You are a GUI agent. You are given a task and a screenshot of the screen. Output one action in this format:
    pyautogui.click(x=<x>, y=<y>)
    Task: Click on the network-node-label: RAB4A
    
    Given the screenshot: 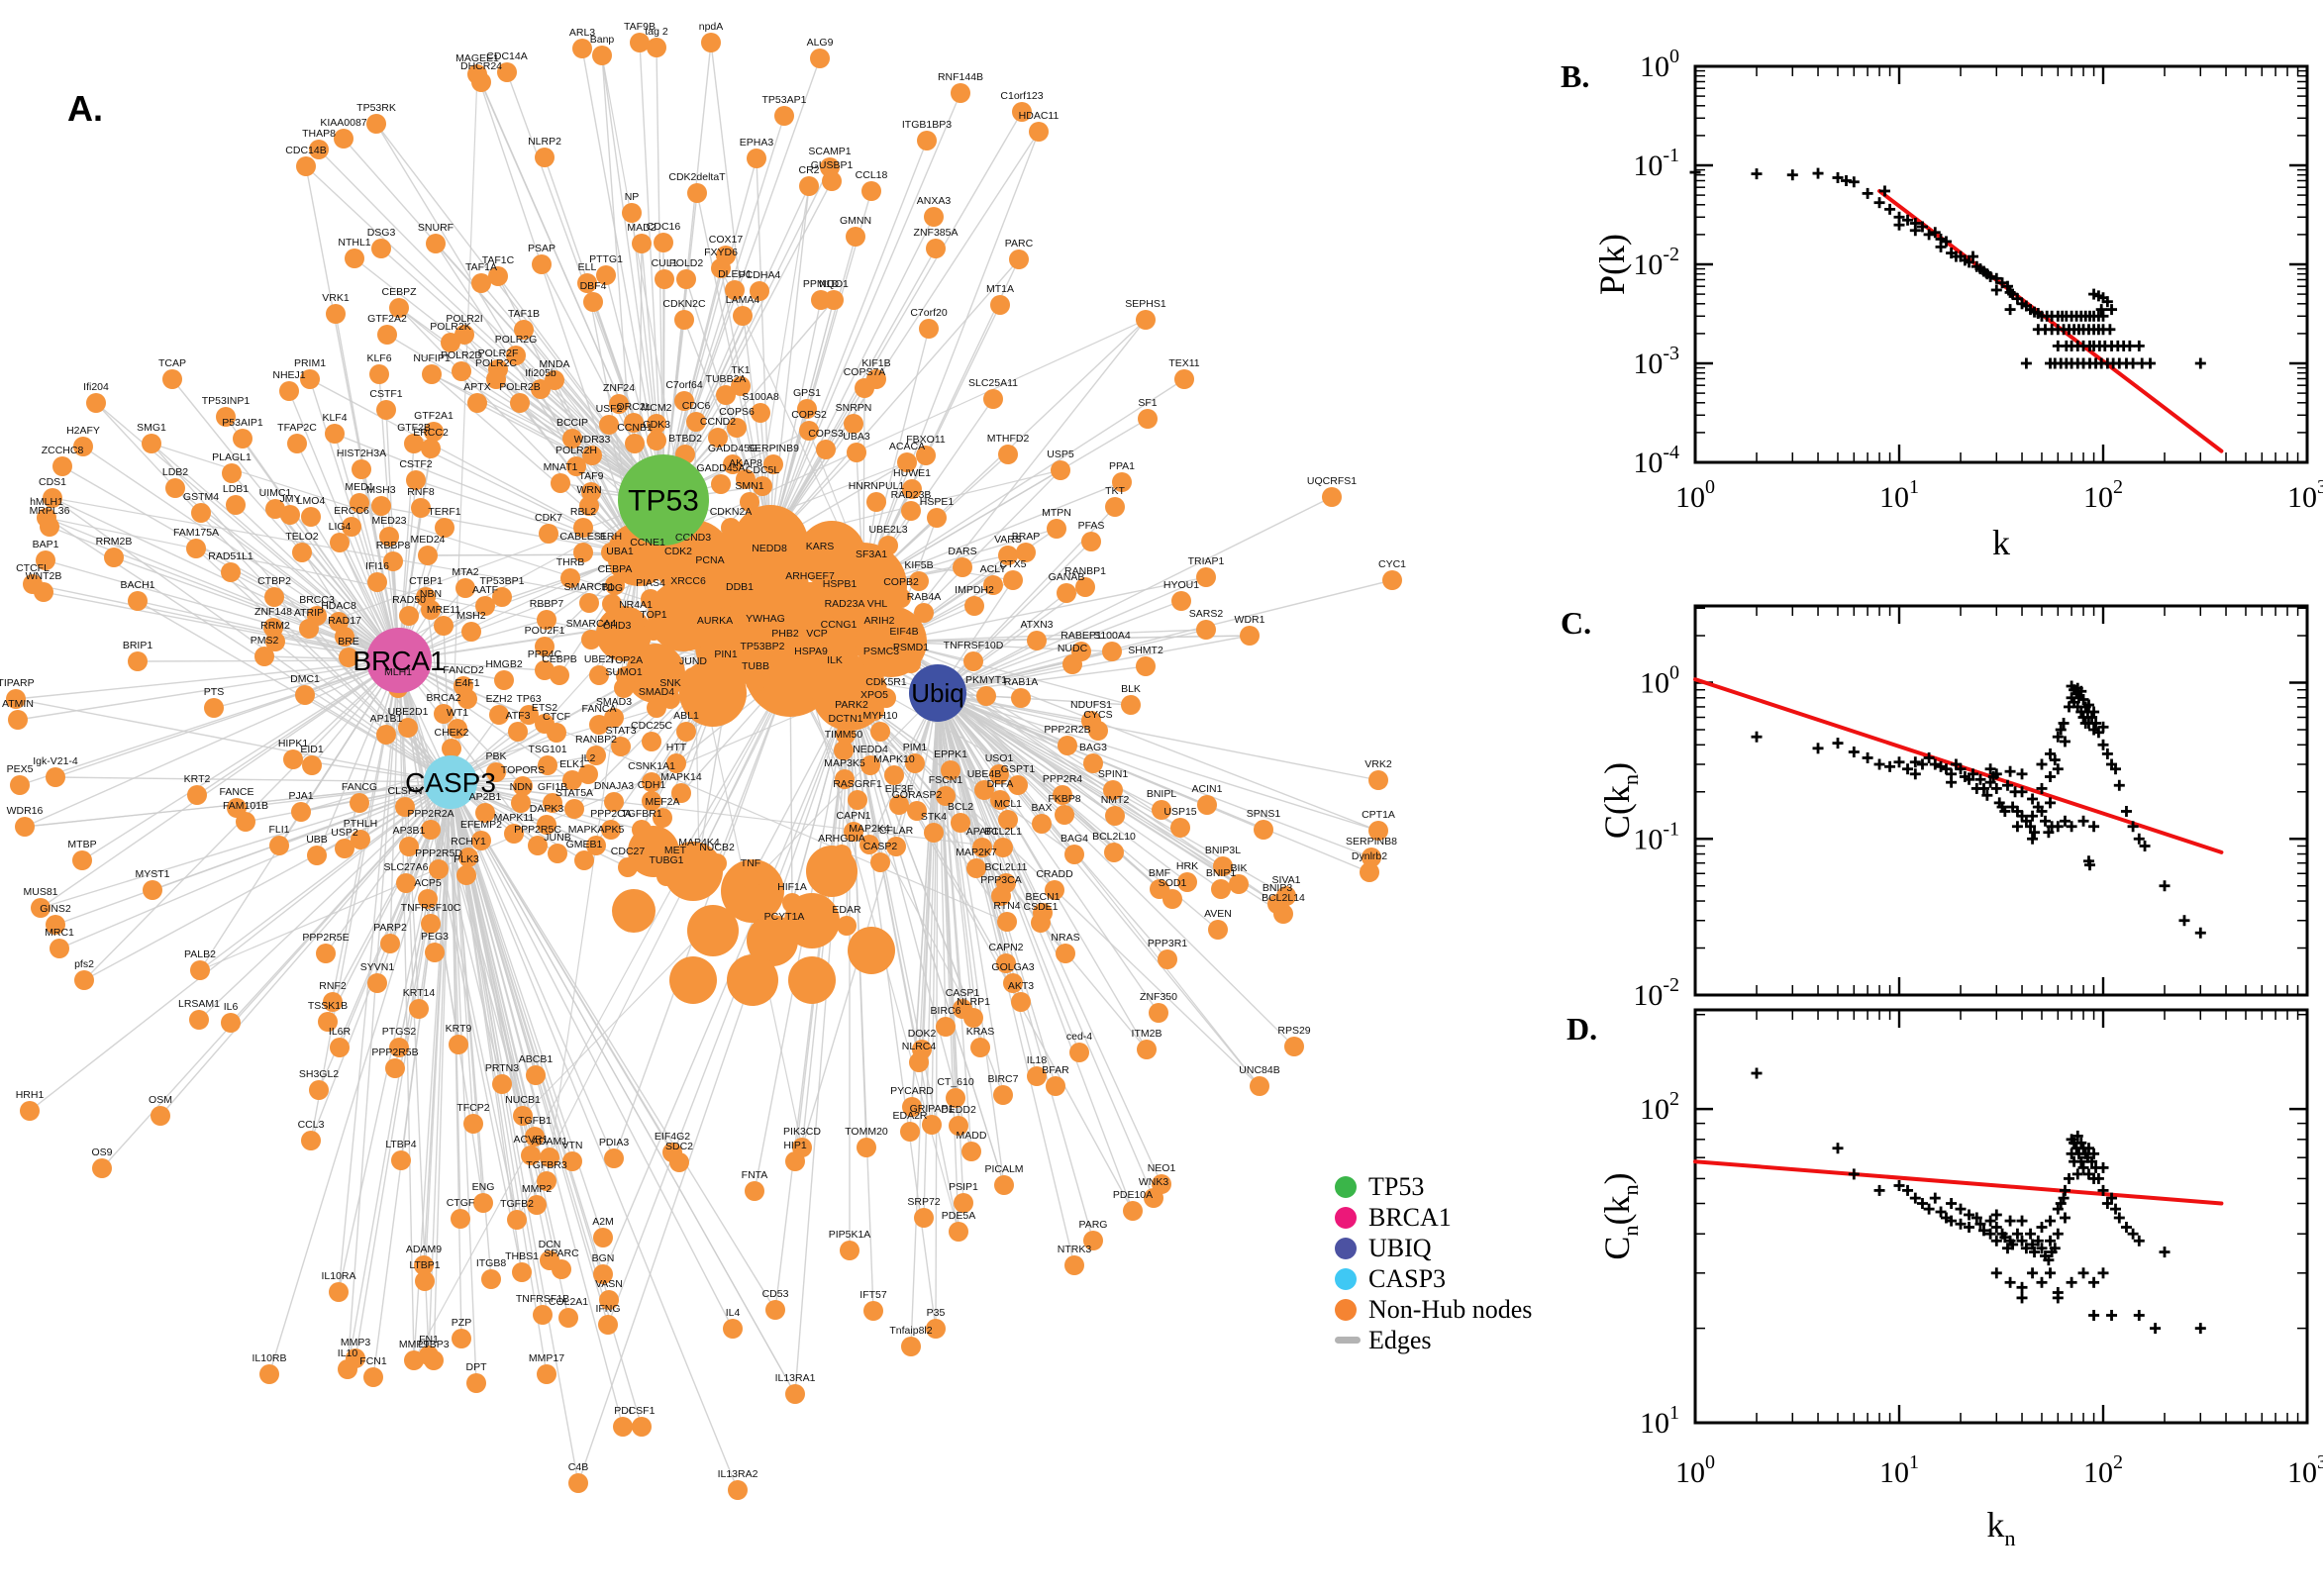 What is the action you would take?
    pyautogui.click(x=924, y=597)
    